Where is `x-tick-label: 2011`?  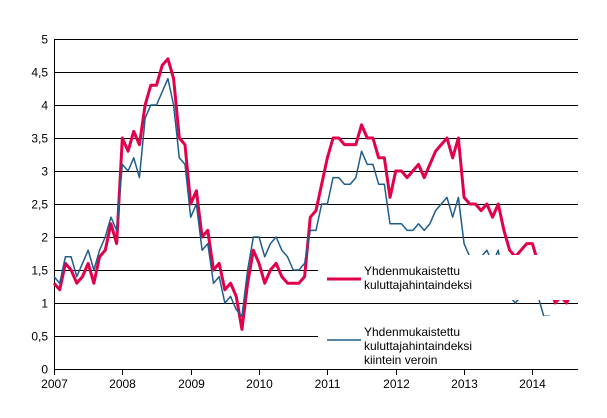 x-tick-label: 2011 is located at coordinates (328, 384).